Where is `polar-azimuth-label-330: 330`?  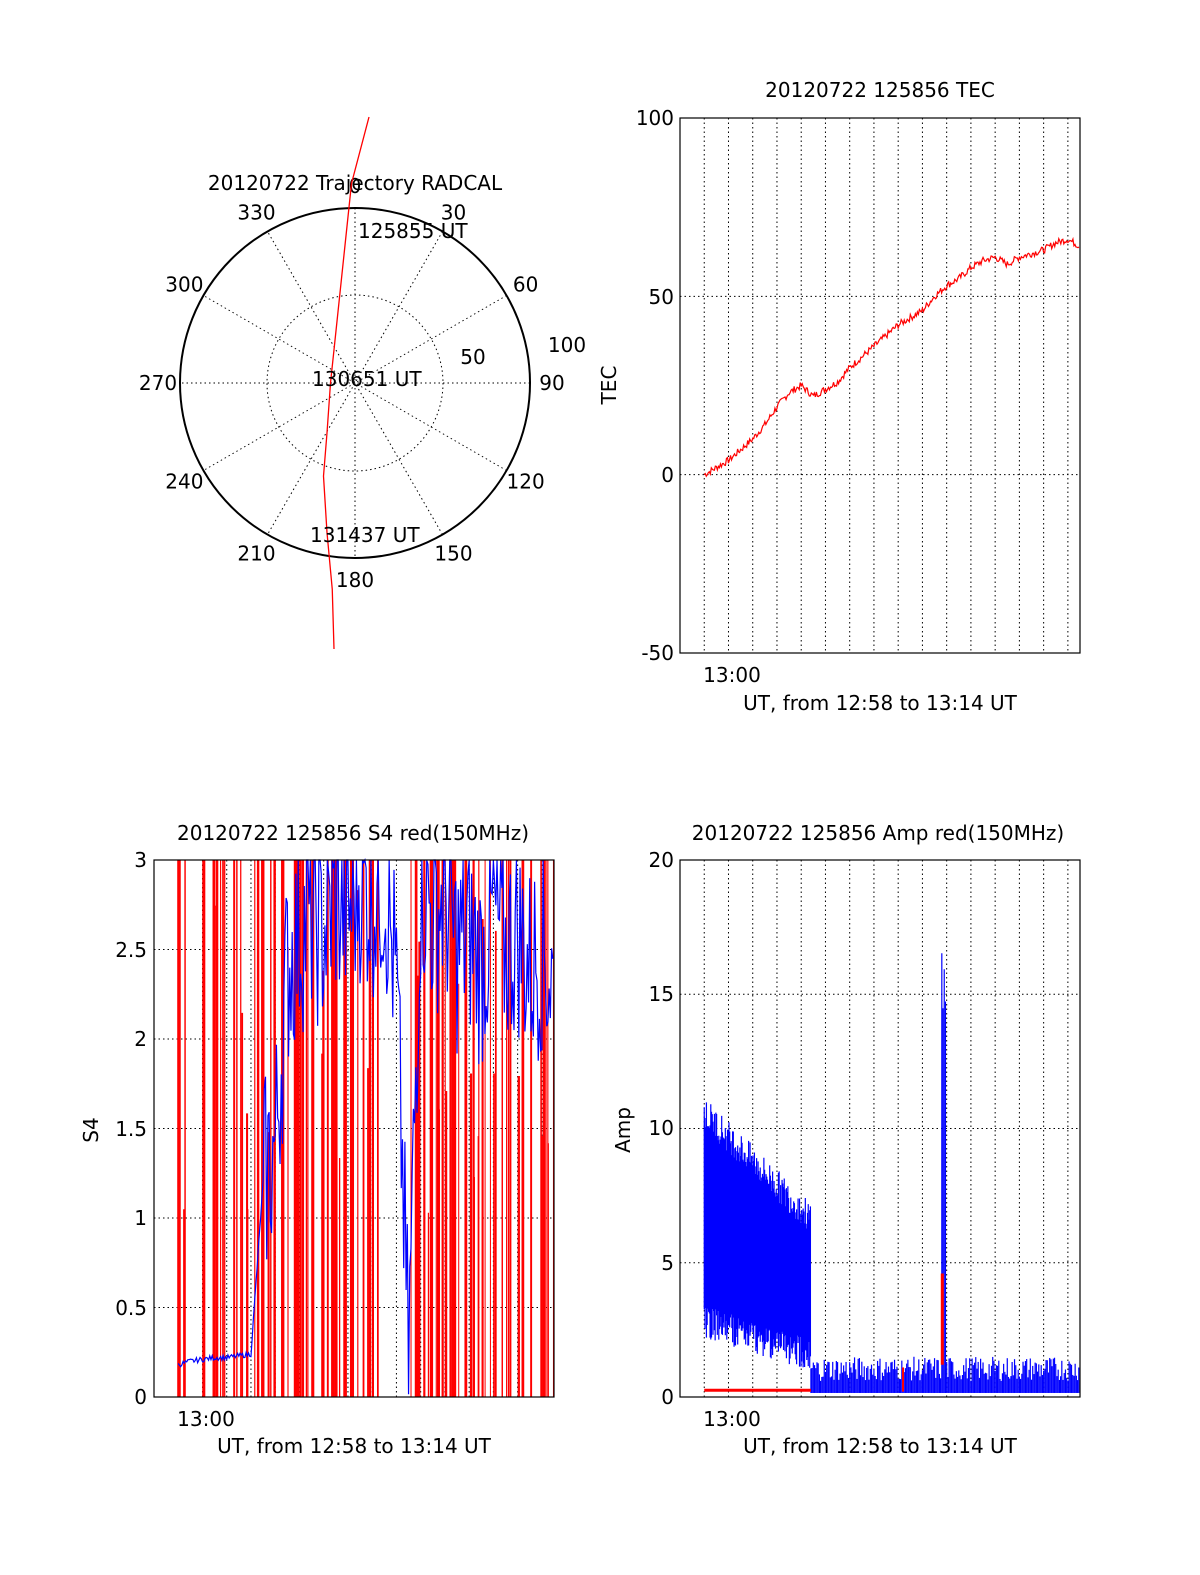 polar-azimuth-label-330: 330 is located at coordinates (256, 212).